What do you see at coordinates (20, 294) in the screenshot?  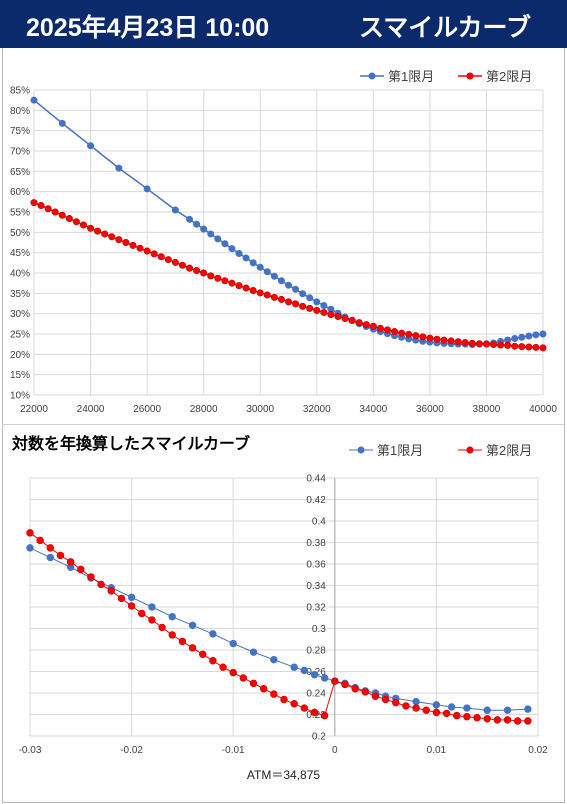 I see `y-tick-label: 35%` at bounding box center [20, 294].